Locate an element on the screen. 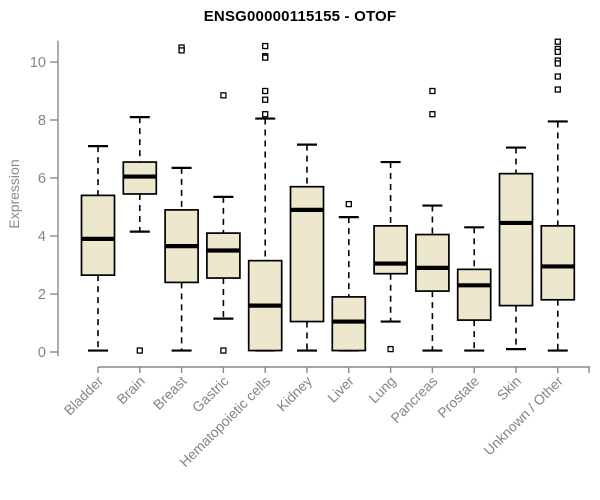 Image resolution: width=600 pixels, height=500 pixels. chart-title: ENSG00000115155 - OTOF is located at coordinates (300, 16).